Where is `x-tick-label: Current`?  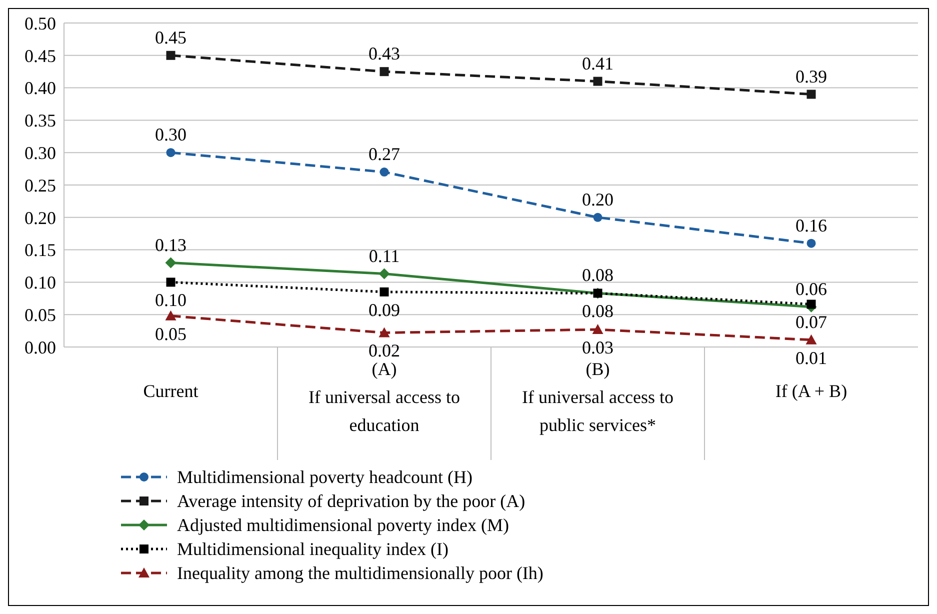
x-tick-label: Current is located at coordinates (170, 391).